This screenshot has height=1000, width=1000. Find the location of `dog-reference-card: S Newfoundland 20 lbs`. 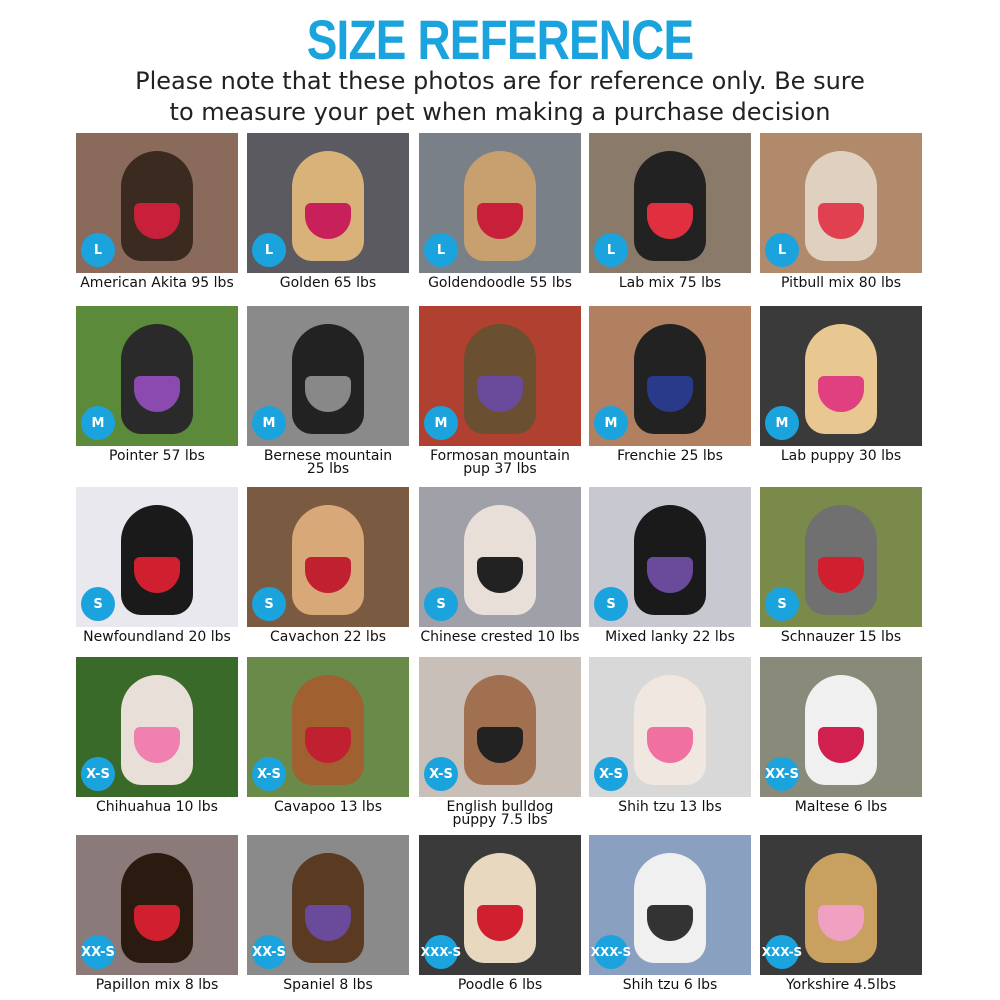

dog-reference-card: S Newfoundland 20 lbs is located at coordinates (157, 565).